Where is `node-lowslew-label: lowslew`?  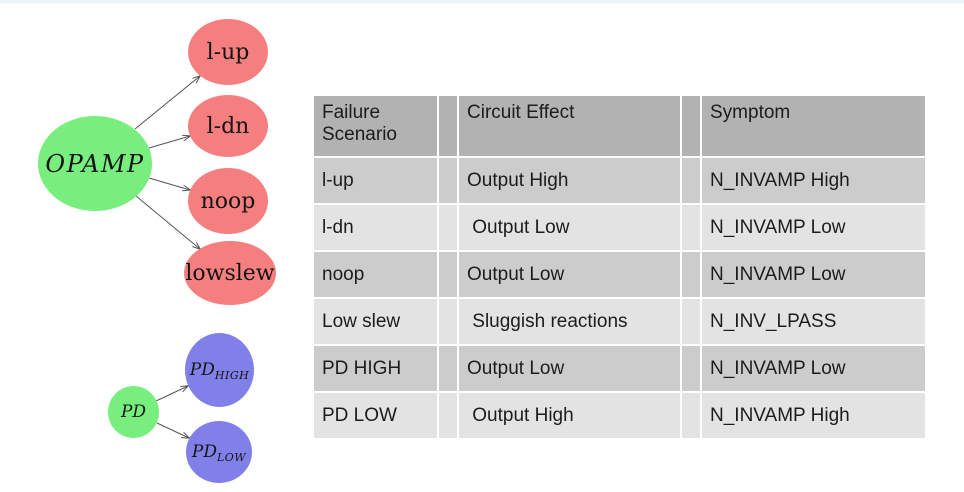
node-lowslew-label: lowslew is located at coordinates (230, 273).